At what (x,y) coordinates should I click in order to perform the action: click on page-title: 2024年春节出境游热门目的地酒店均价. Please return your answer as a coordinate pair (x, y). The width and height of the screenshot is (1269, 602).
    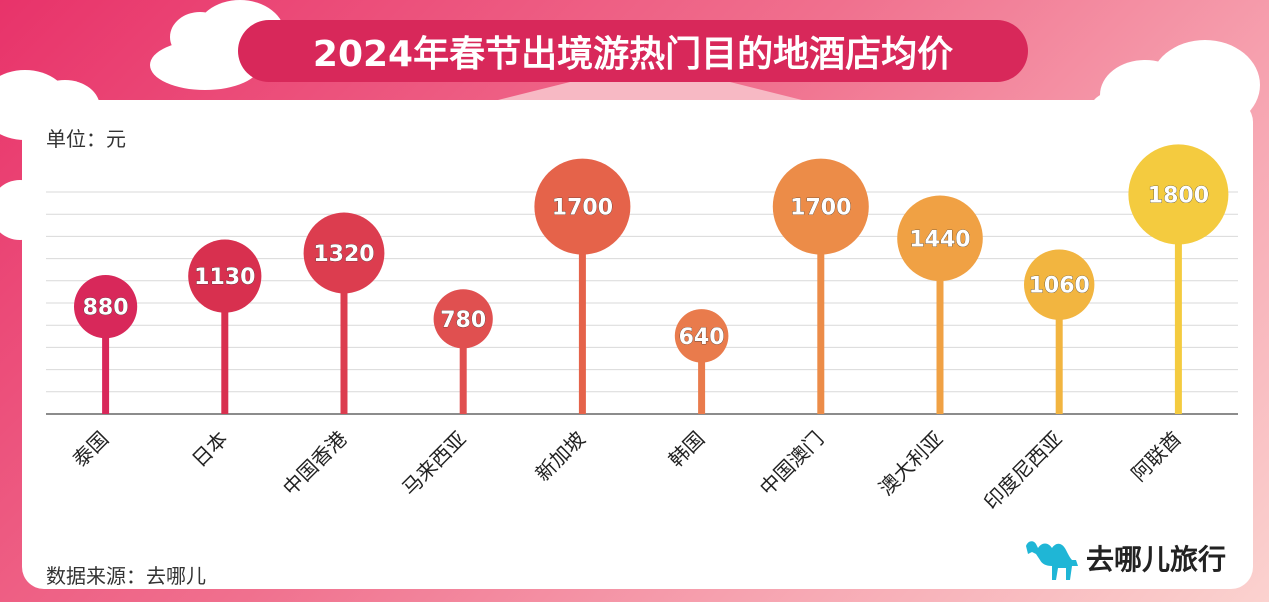
    Looking at the image, I should click on (633, 54).